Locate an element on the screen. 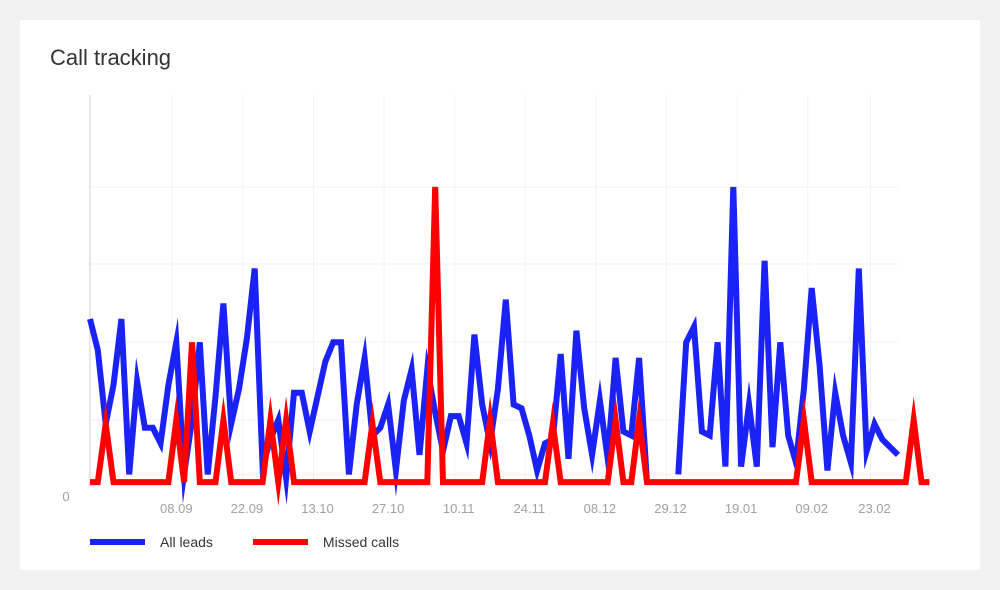 Image resolution: width=1000 pixels, height=590 pixels. y-tick-label: 0 is located at coordinates (65, 496).